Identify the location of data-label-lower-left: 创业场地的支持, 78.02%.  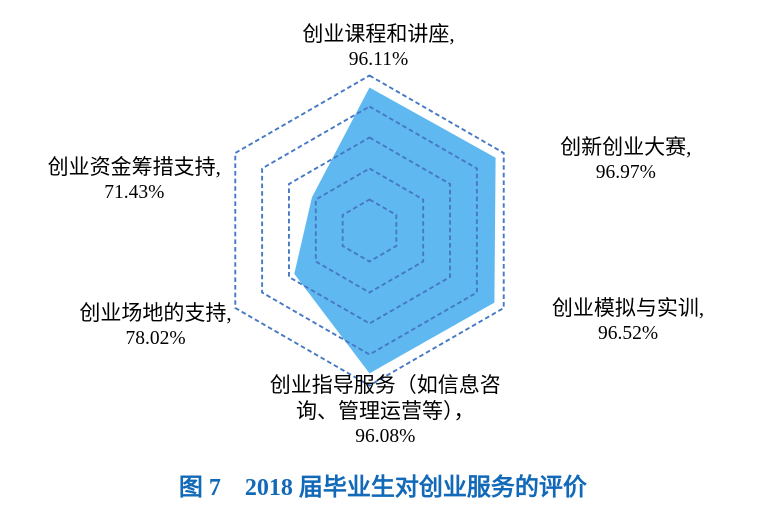
(155, 325).